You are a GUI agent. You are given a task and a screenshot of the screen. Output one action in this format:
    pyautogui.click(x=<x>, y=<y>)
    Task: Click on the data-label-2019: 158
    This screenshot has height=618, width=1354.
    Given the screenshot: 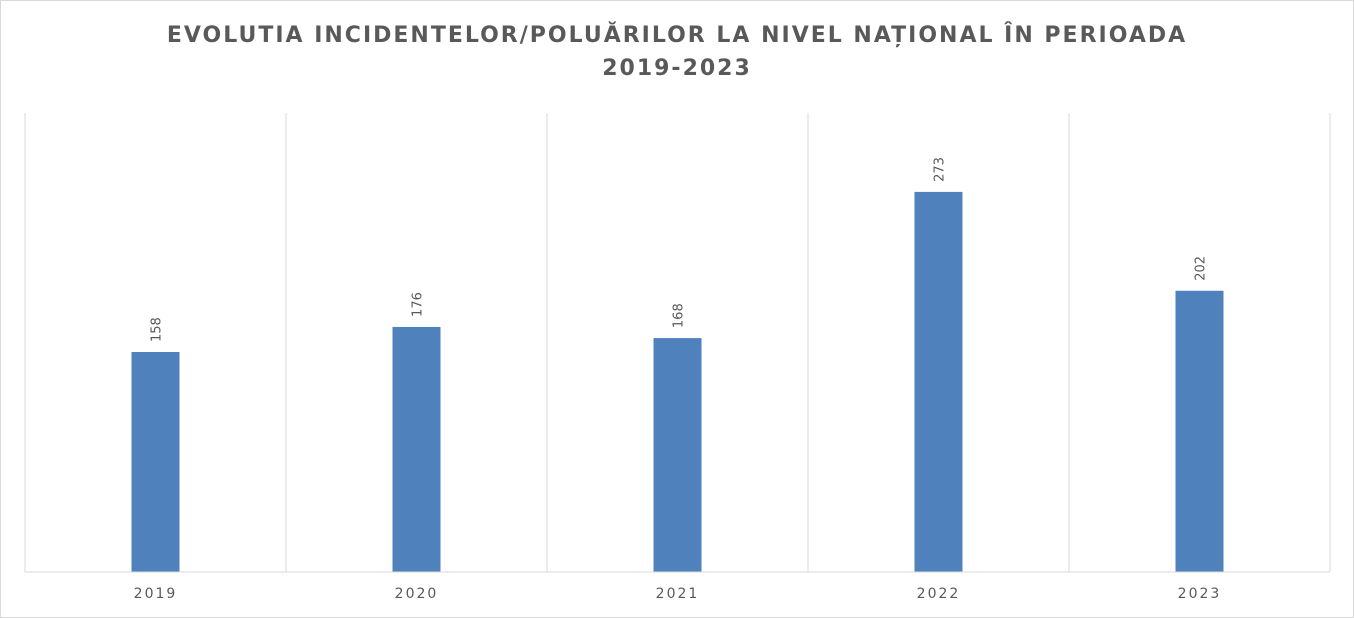 What is the action you would take?
    pyautogui.click(x=157, y=329)
    